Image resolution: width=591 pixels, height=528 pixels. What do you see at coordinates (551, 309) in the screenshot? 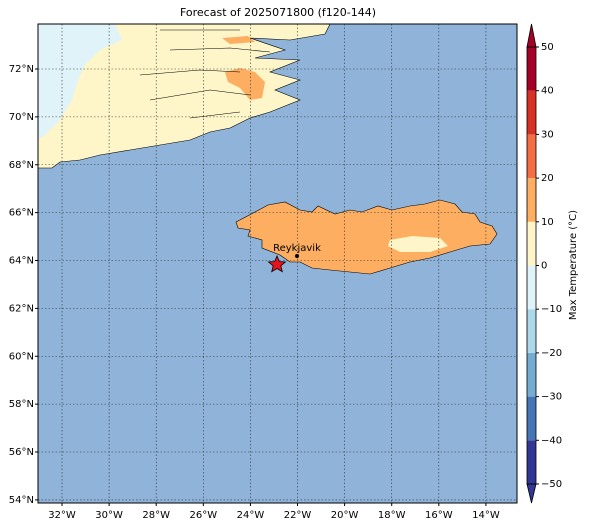
I see `colorbar-tick-label: −10` at bounding box center [551, 309].